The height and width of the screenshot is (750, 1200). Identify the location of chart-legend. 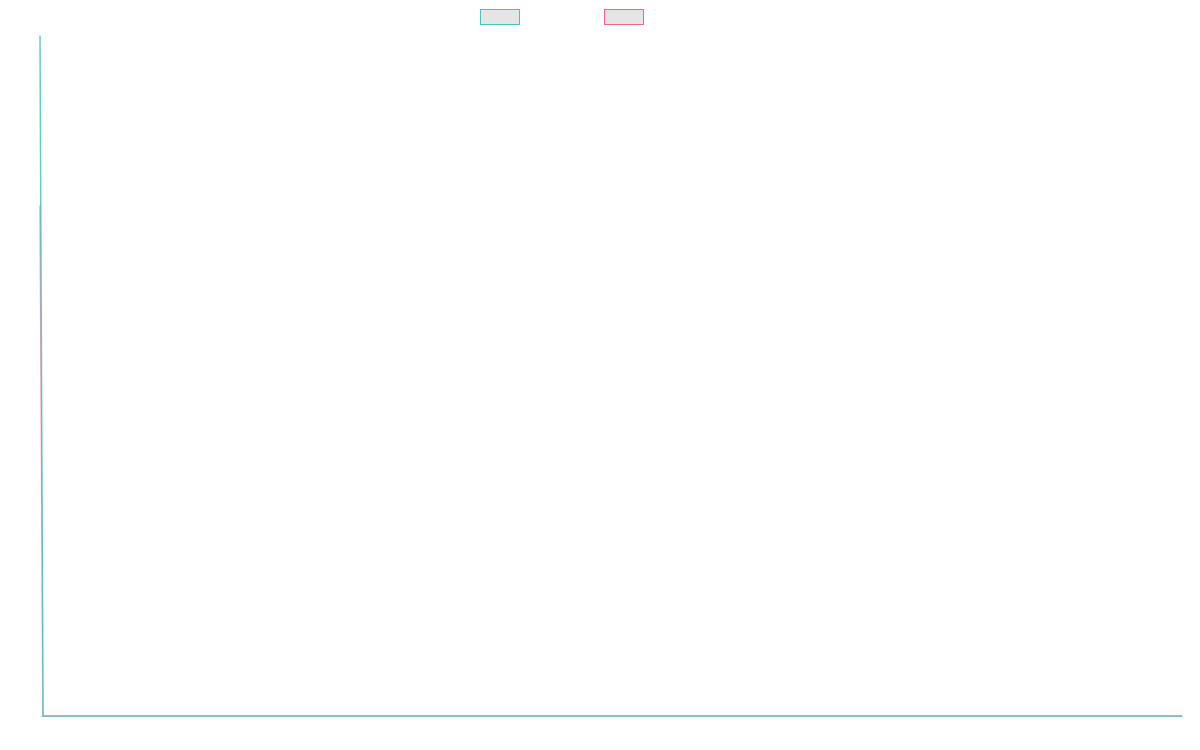
(600, 18).